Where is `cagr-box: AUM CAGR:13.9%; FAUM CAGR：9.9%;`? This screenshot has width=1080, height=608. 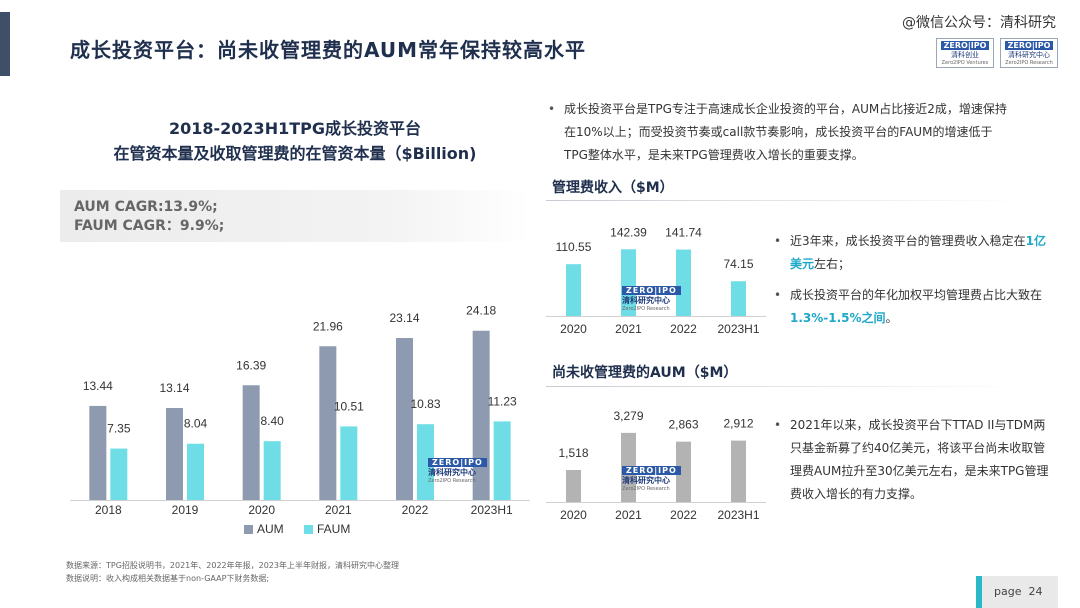
cagr-box: AUM CAGR:13.9%; FAUM CAGR：9.9%; is located at coordinates (295, 216).